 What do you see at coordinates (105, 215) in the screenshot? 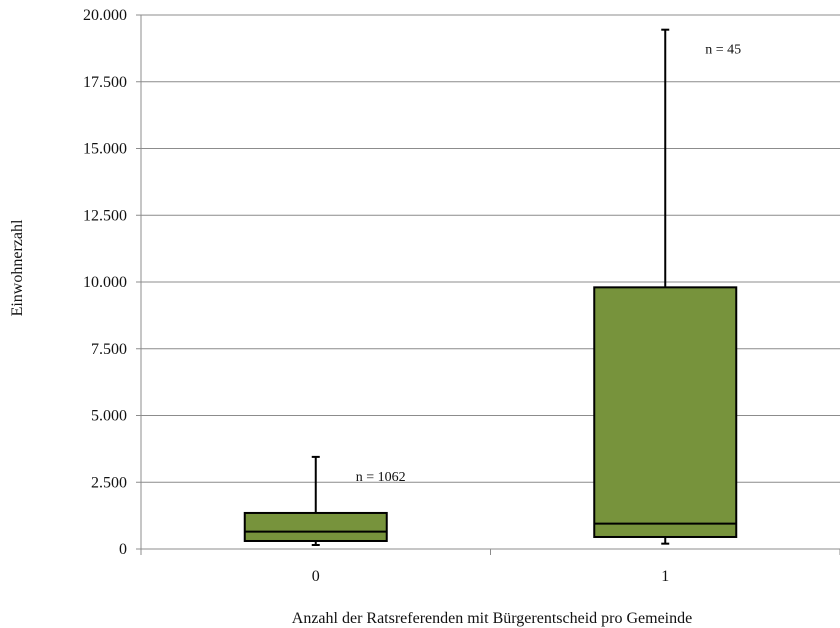
I see `y-tick-label: 12.500` at bounding box center [105, 215].